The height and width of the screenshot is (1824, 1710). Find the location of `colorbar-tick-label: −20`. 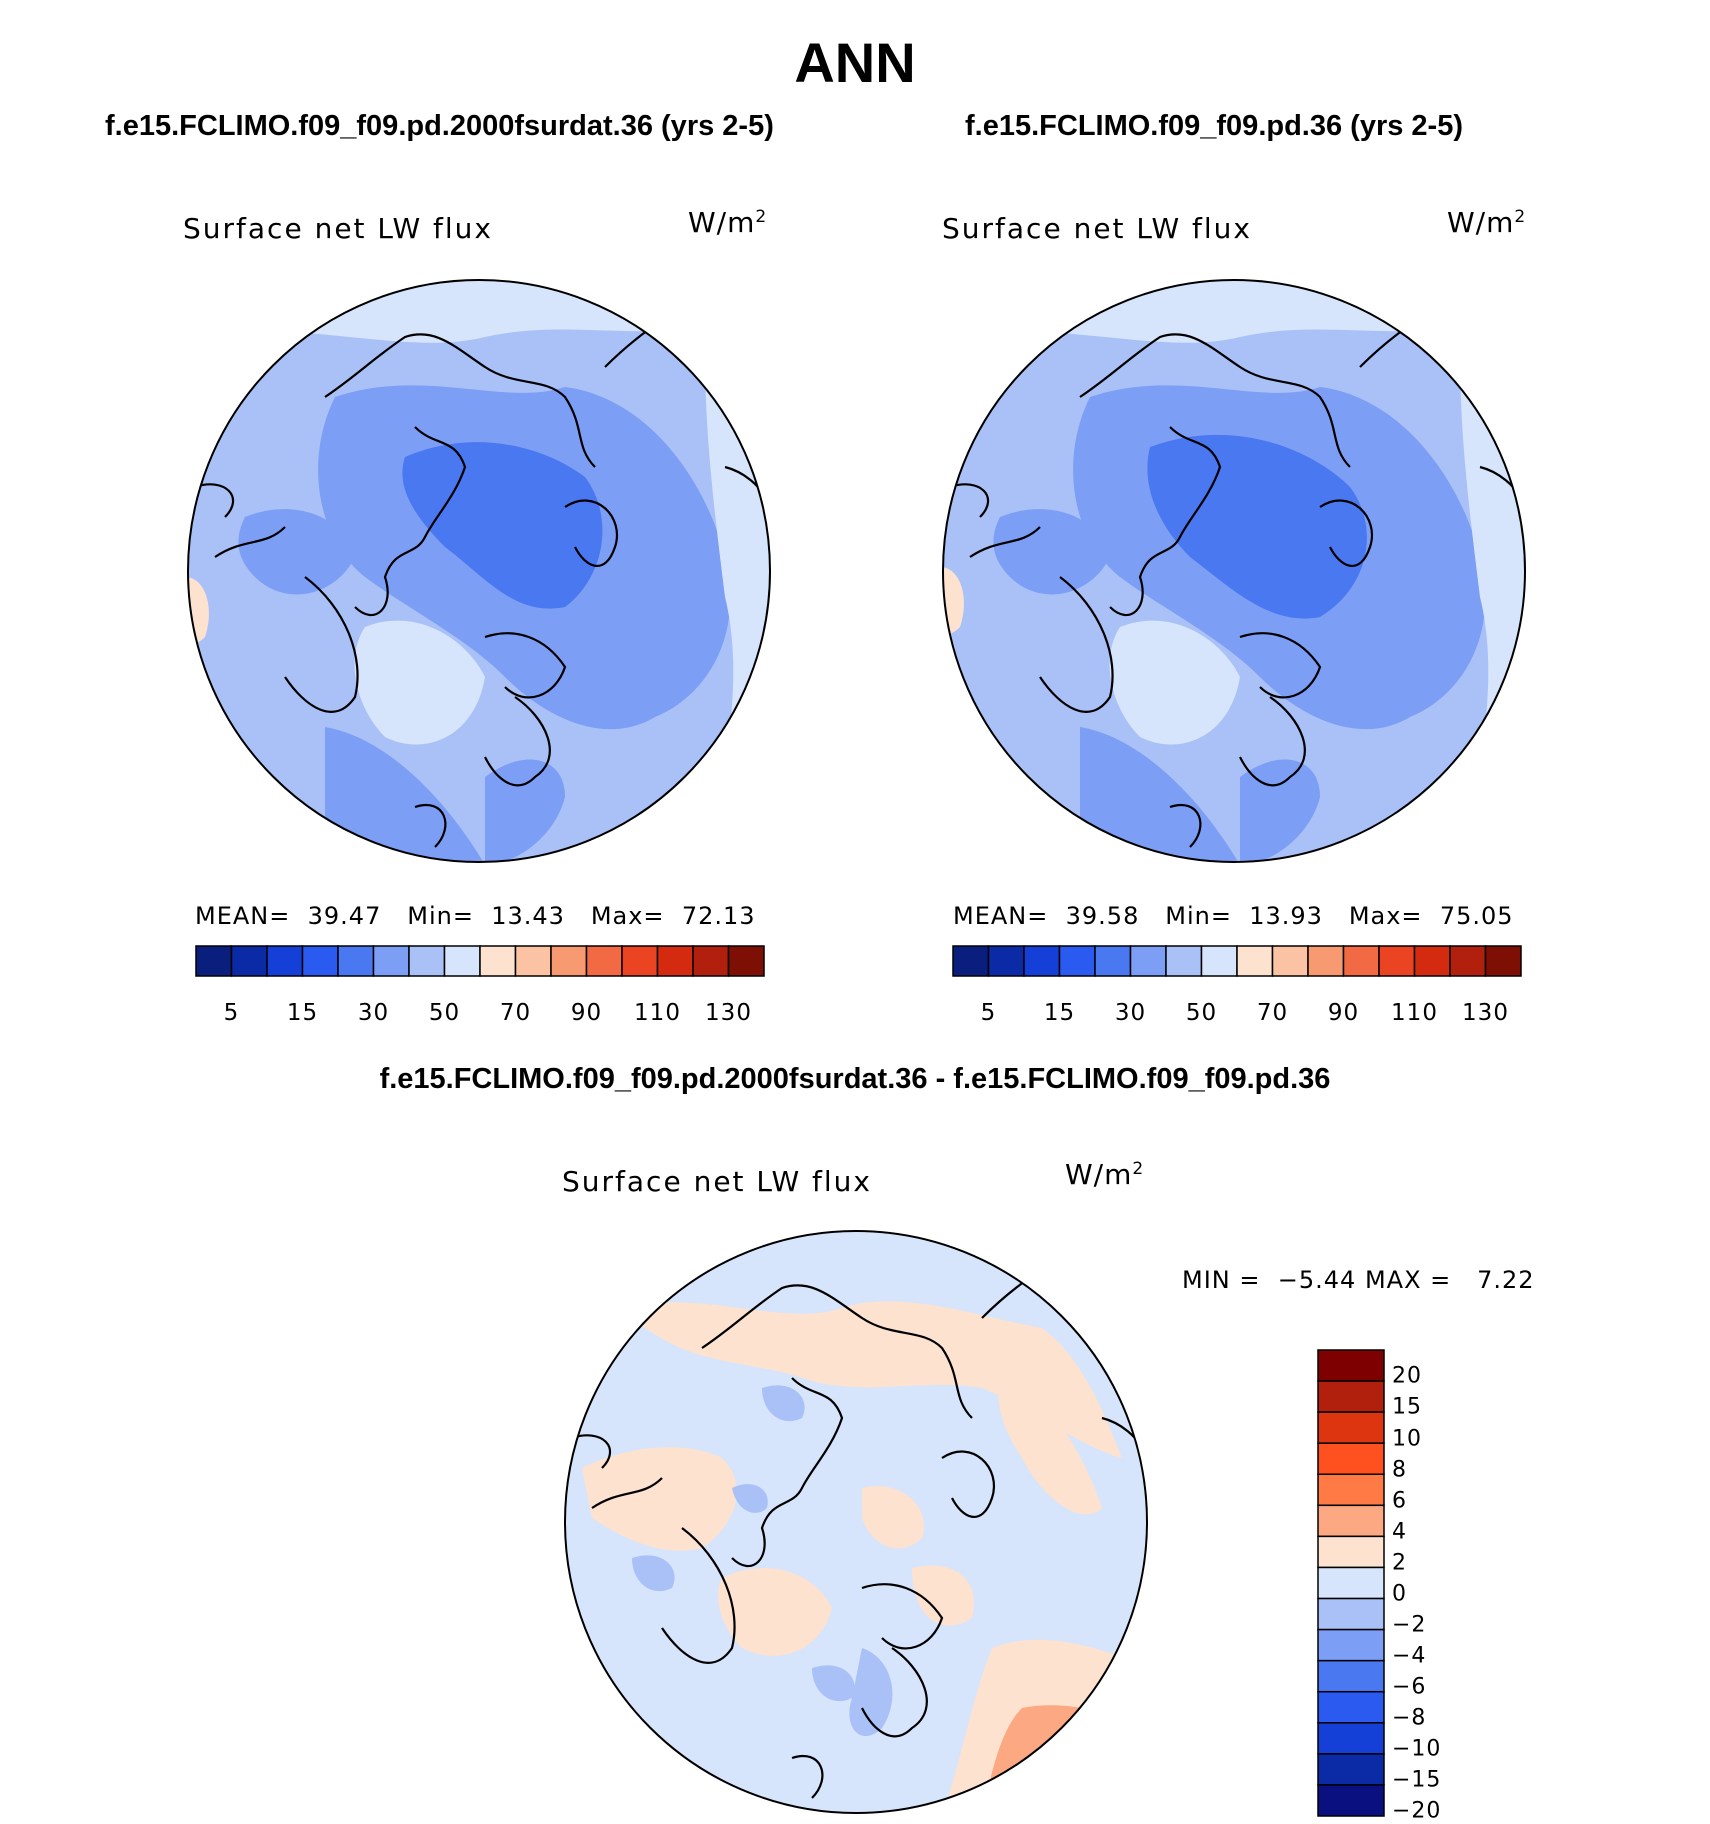

colorbar-tick-label: −20 is located at coordinates (1417, 1811).